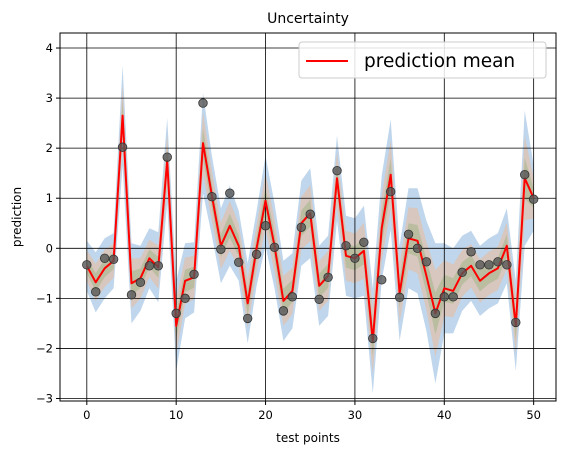  Describe the element at coordinates (44, 298) in the screenshot. I see `y-tick-label: −1` at that location.